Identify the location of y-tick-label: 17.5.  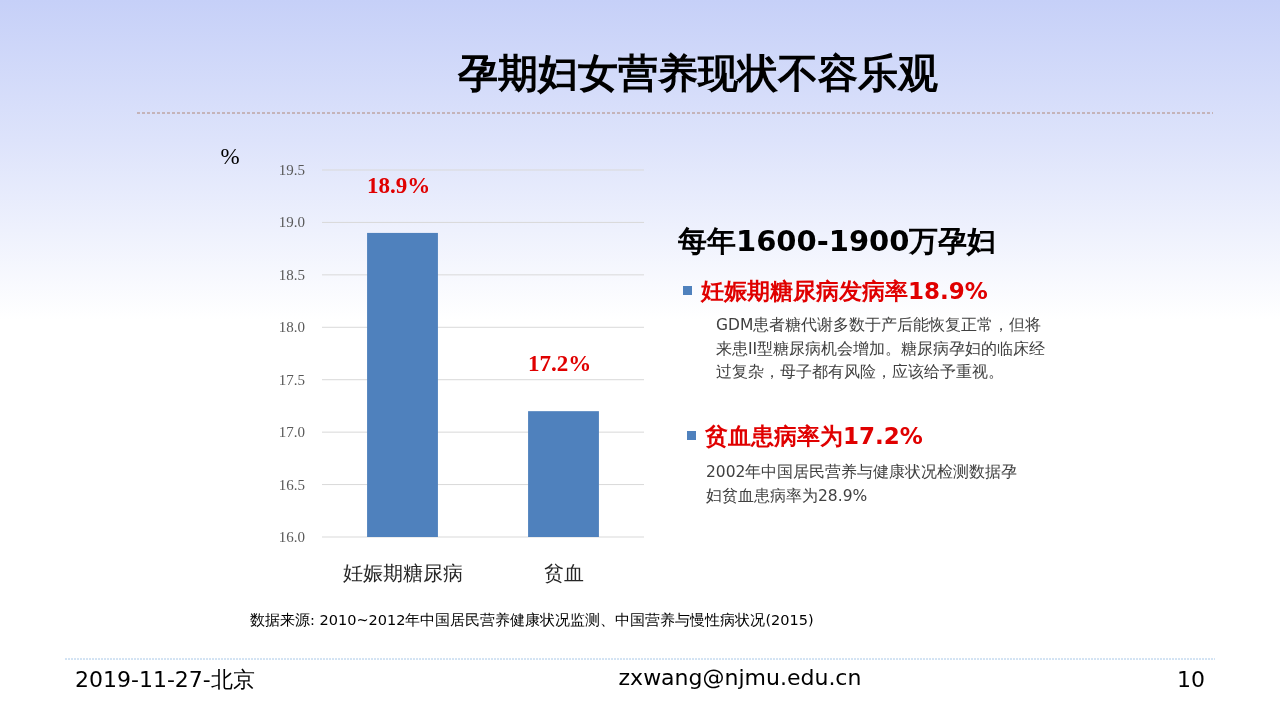
(291, 379).